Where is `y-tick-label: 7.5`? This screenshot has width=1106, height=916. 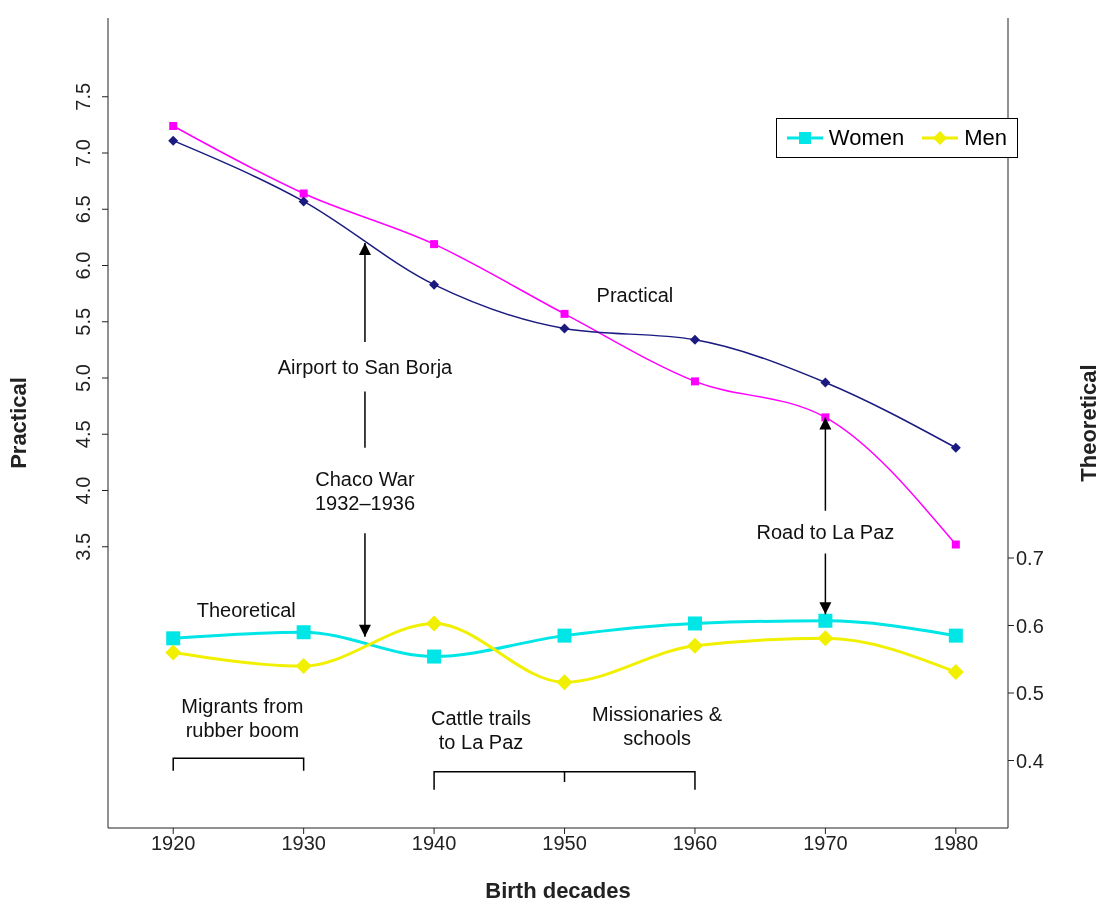 y-tick-label: 7.5 is located at coordinates (83, 96).